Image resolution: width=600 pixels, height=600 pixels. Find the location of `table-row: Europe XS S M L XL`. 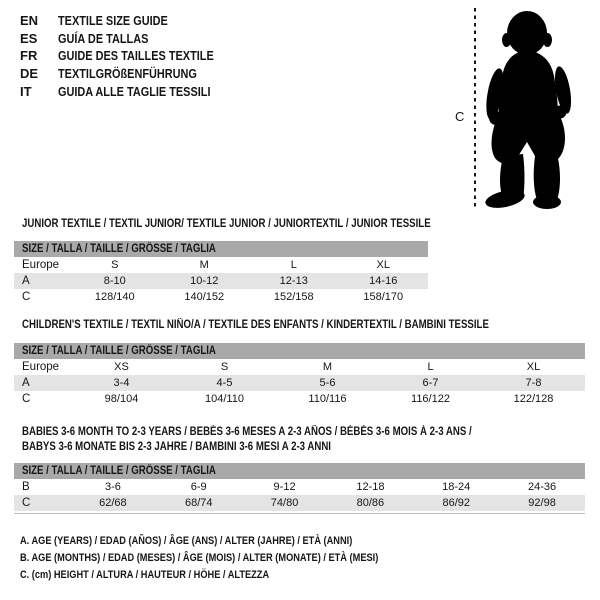

table-row: Europe XS S M L XL is located at coordinates (299, 367).